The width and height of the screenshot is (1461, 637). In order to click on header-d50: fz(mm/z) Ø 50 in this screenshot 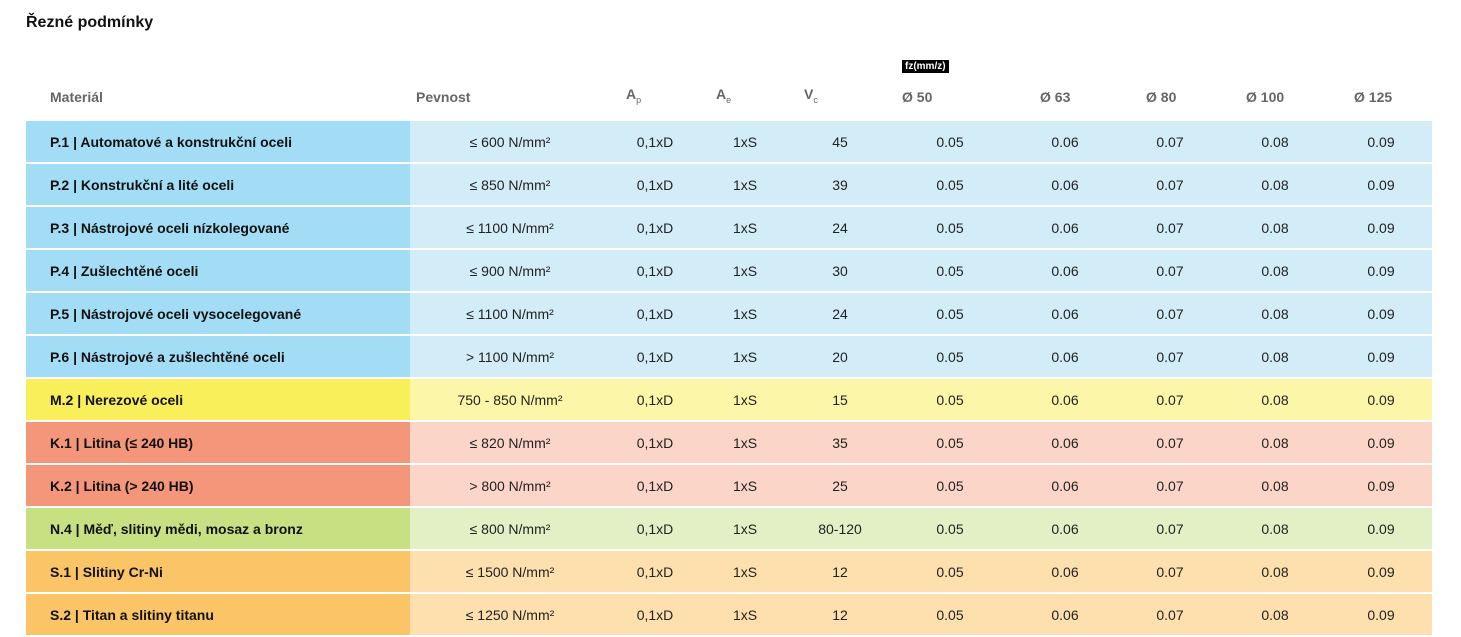, I will do `click(950, 89)`.